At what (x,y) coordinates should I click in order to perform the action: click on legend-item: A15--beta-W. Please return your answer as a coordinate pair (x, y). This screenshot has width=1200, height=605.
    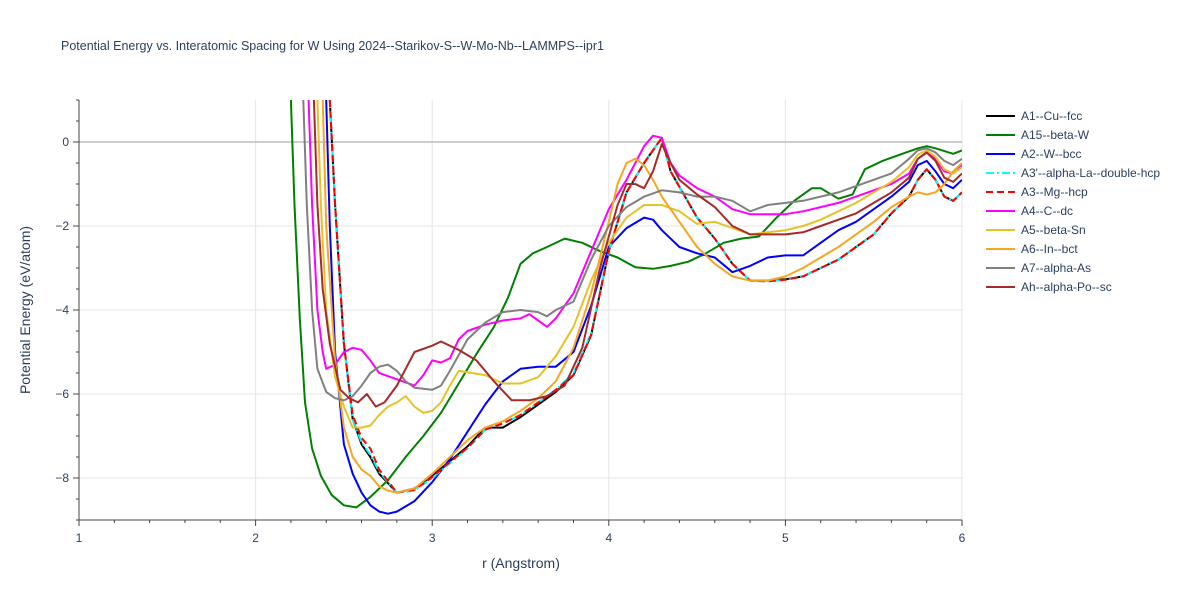
    Looking at the image, I should click on (1038, 135).